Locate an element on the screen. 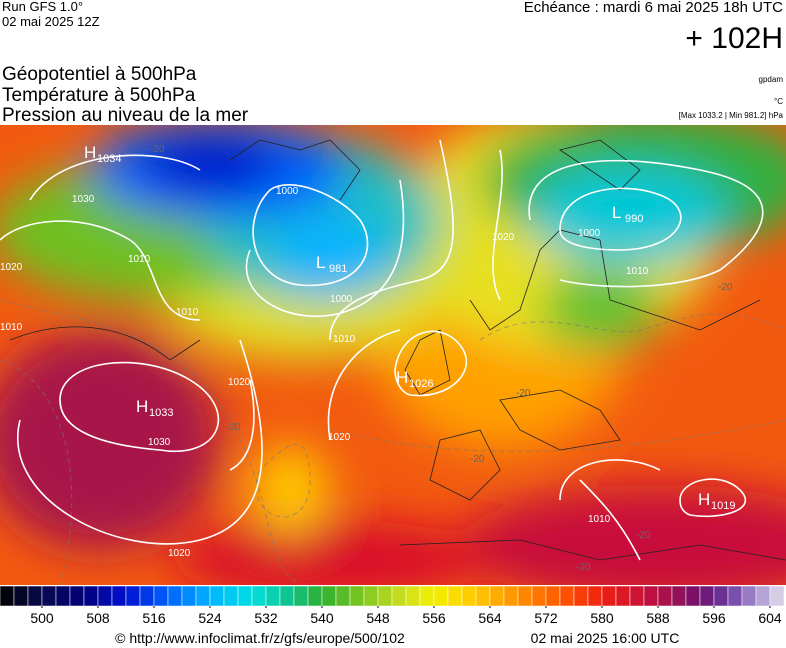 This screenshot has height=648, width=786. colorbar-label: 572 is located at coordinates (546, 618).